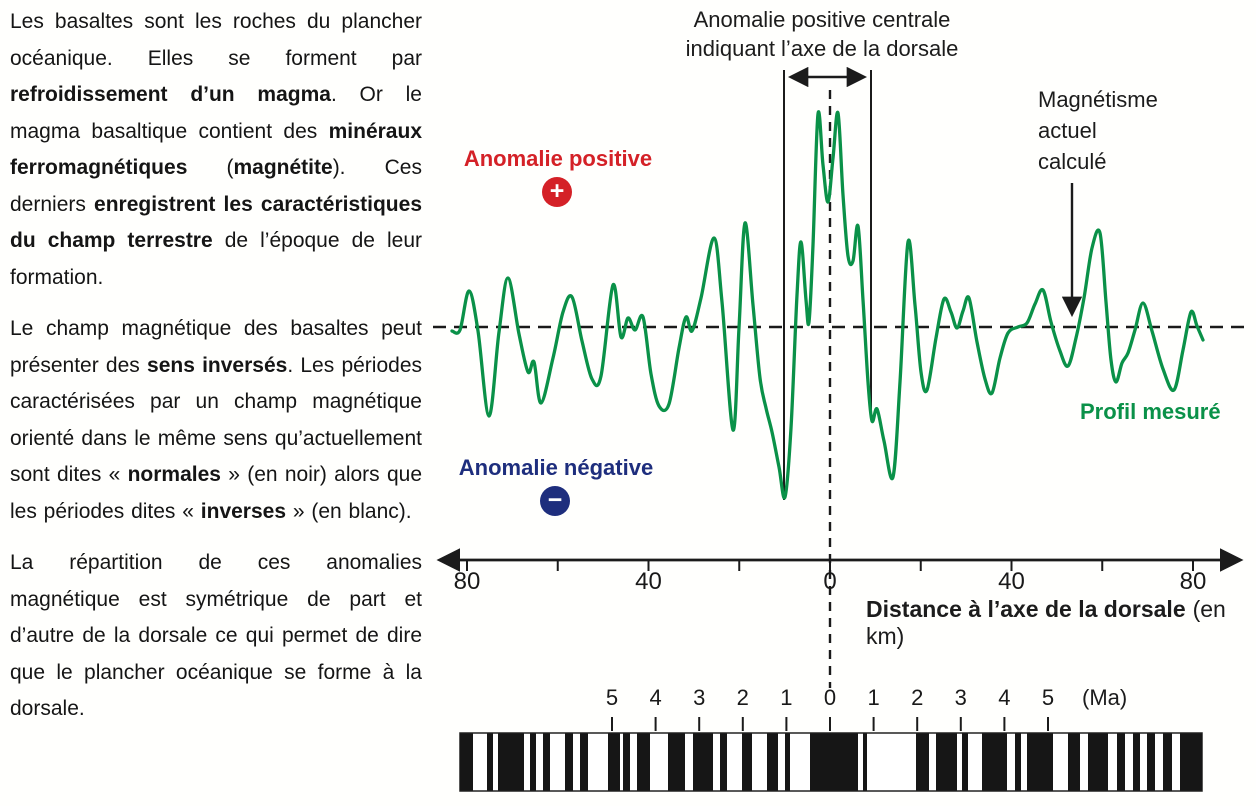  What do you see at coordinates (1067, 130) in the screenshot?
I see `magnetism-label-line: actuel` at bounding box center [1067, 130].